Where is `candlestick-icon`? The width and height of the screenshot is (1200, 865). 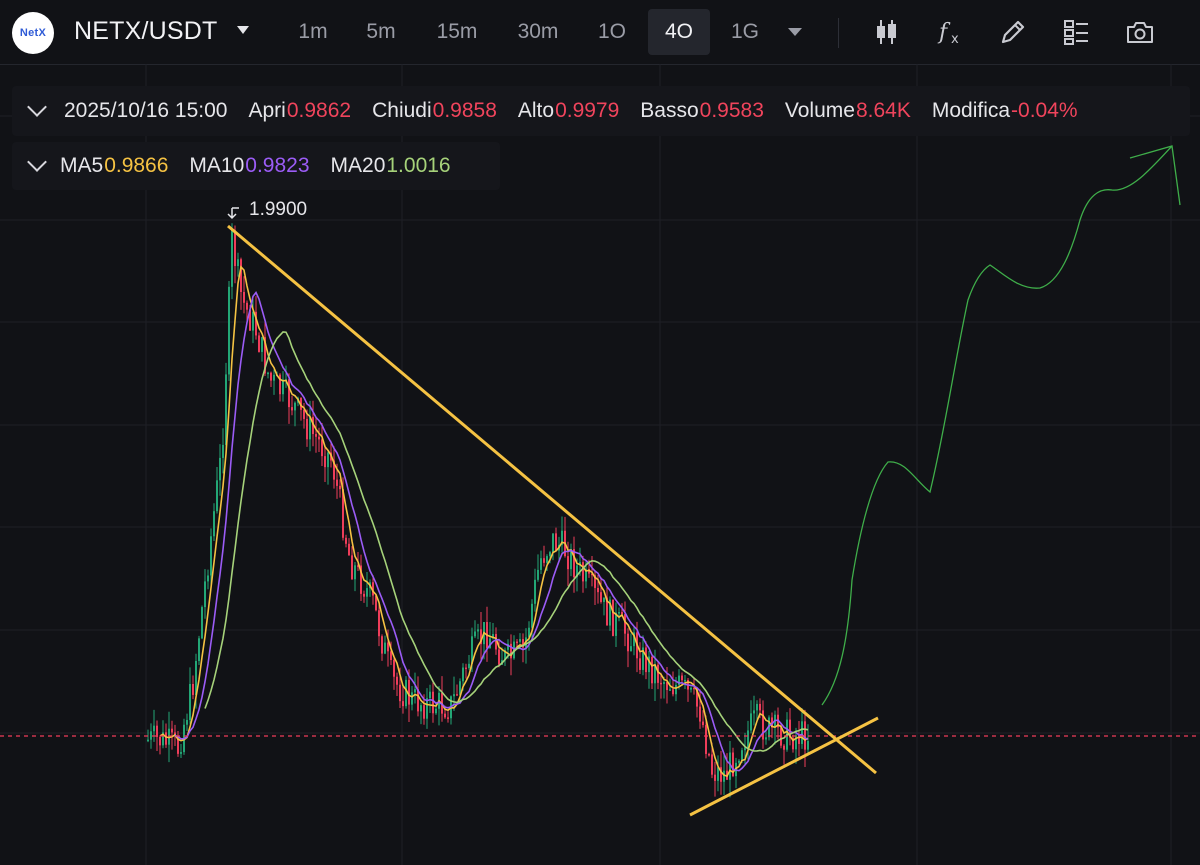
candlestick-icon is located at coordinates (886, 32).